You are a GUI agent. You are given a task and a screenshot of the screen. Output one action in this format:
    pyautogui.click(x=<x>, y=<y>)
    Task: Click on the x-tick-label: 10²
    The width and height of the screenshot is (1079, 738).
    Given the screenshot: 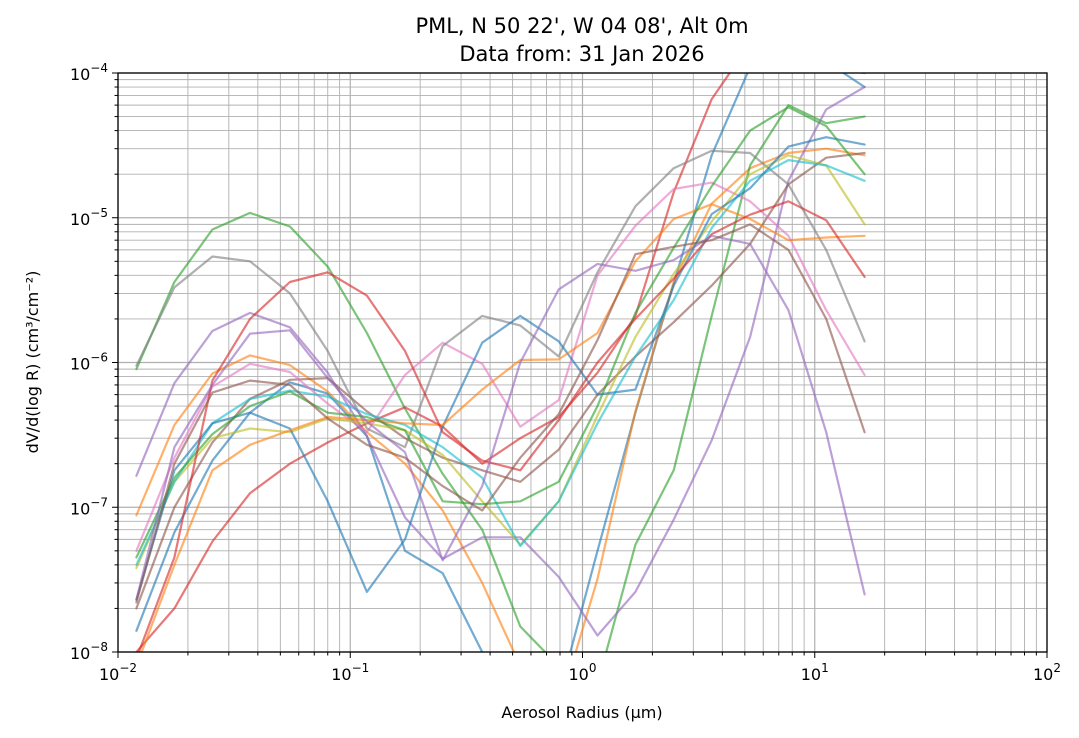 What is the action you would take?
    pyautogui.click(x=1047, y=672)
    